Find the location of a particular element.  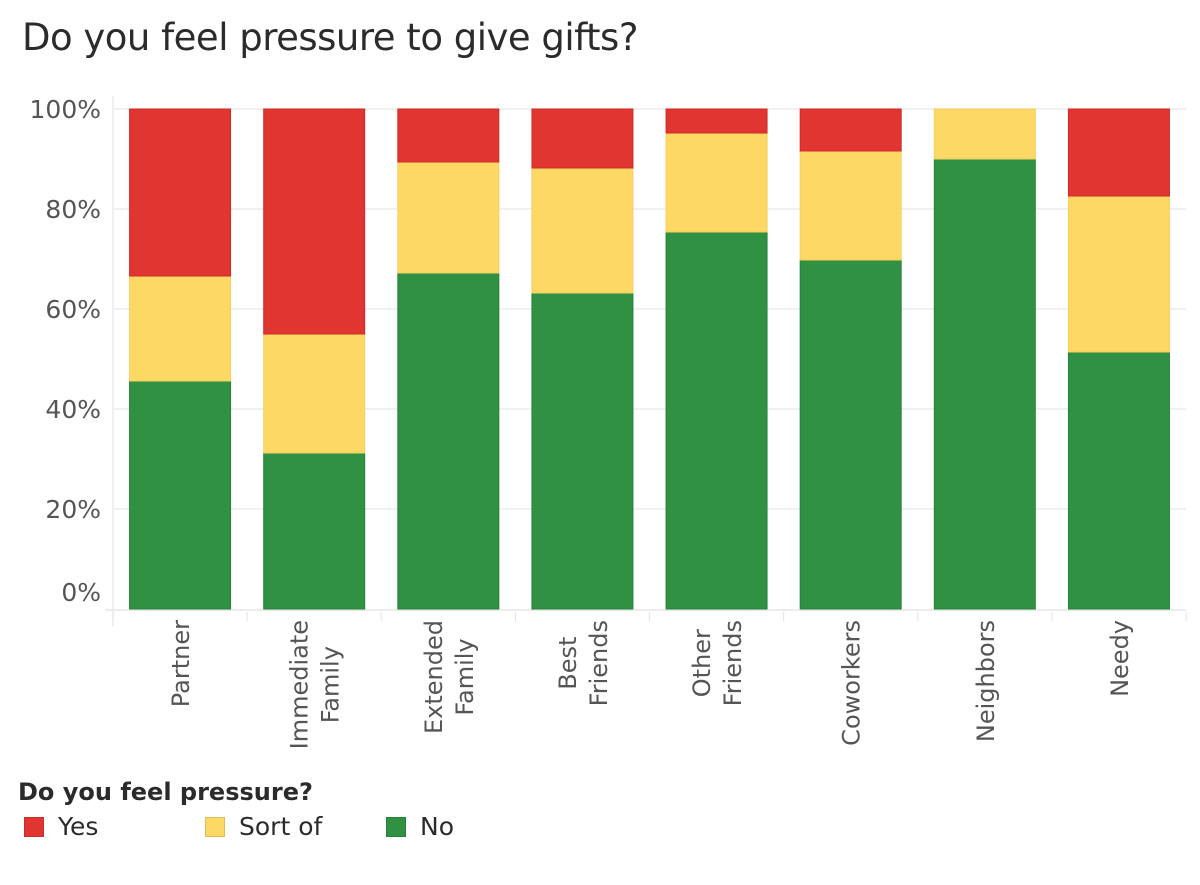

x-tick-label: Neighbors is located at coordinates (986, 681).